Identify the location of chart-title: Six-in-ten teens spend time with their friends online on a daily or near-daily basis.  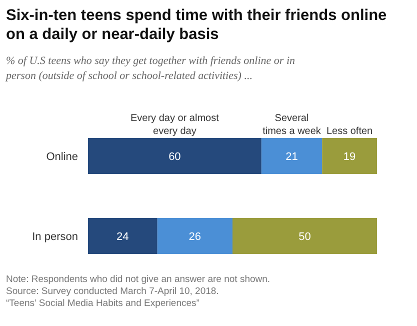
(197, 25).